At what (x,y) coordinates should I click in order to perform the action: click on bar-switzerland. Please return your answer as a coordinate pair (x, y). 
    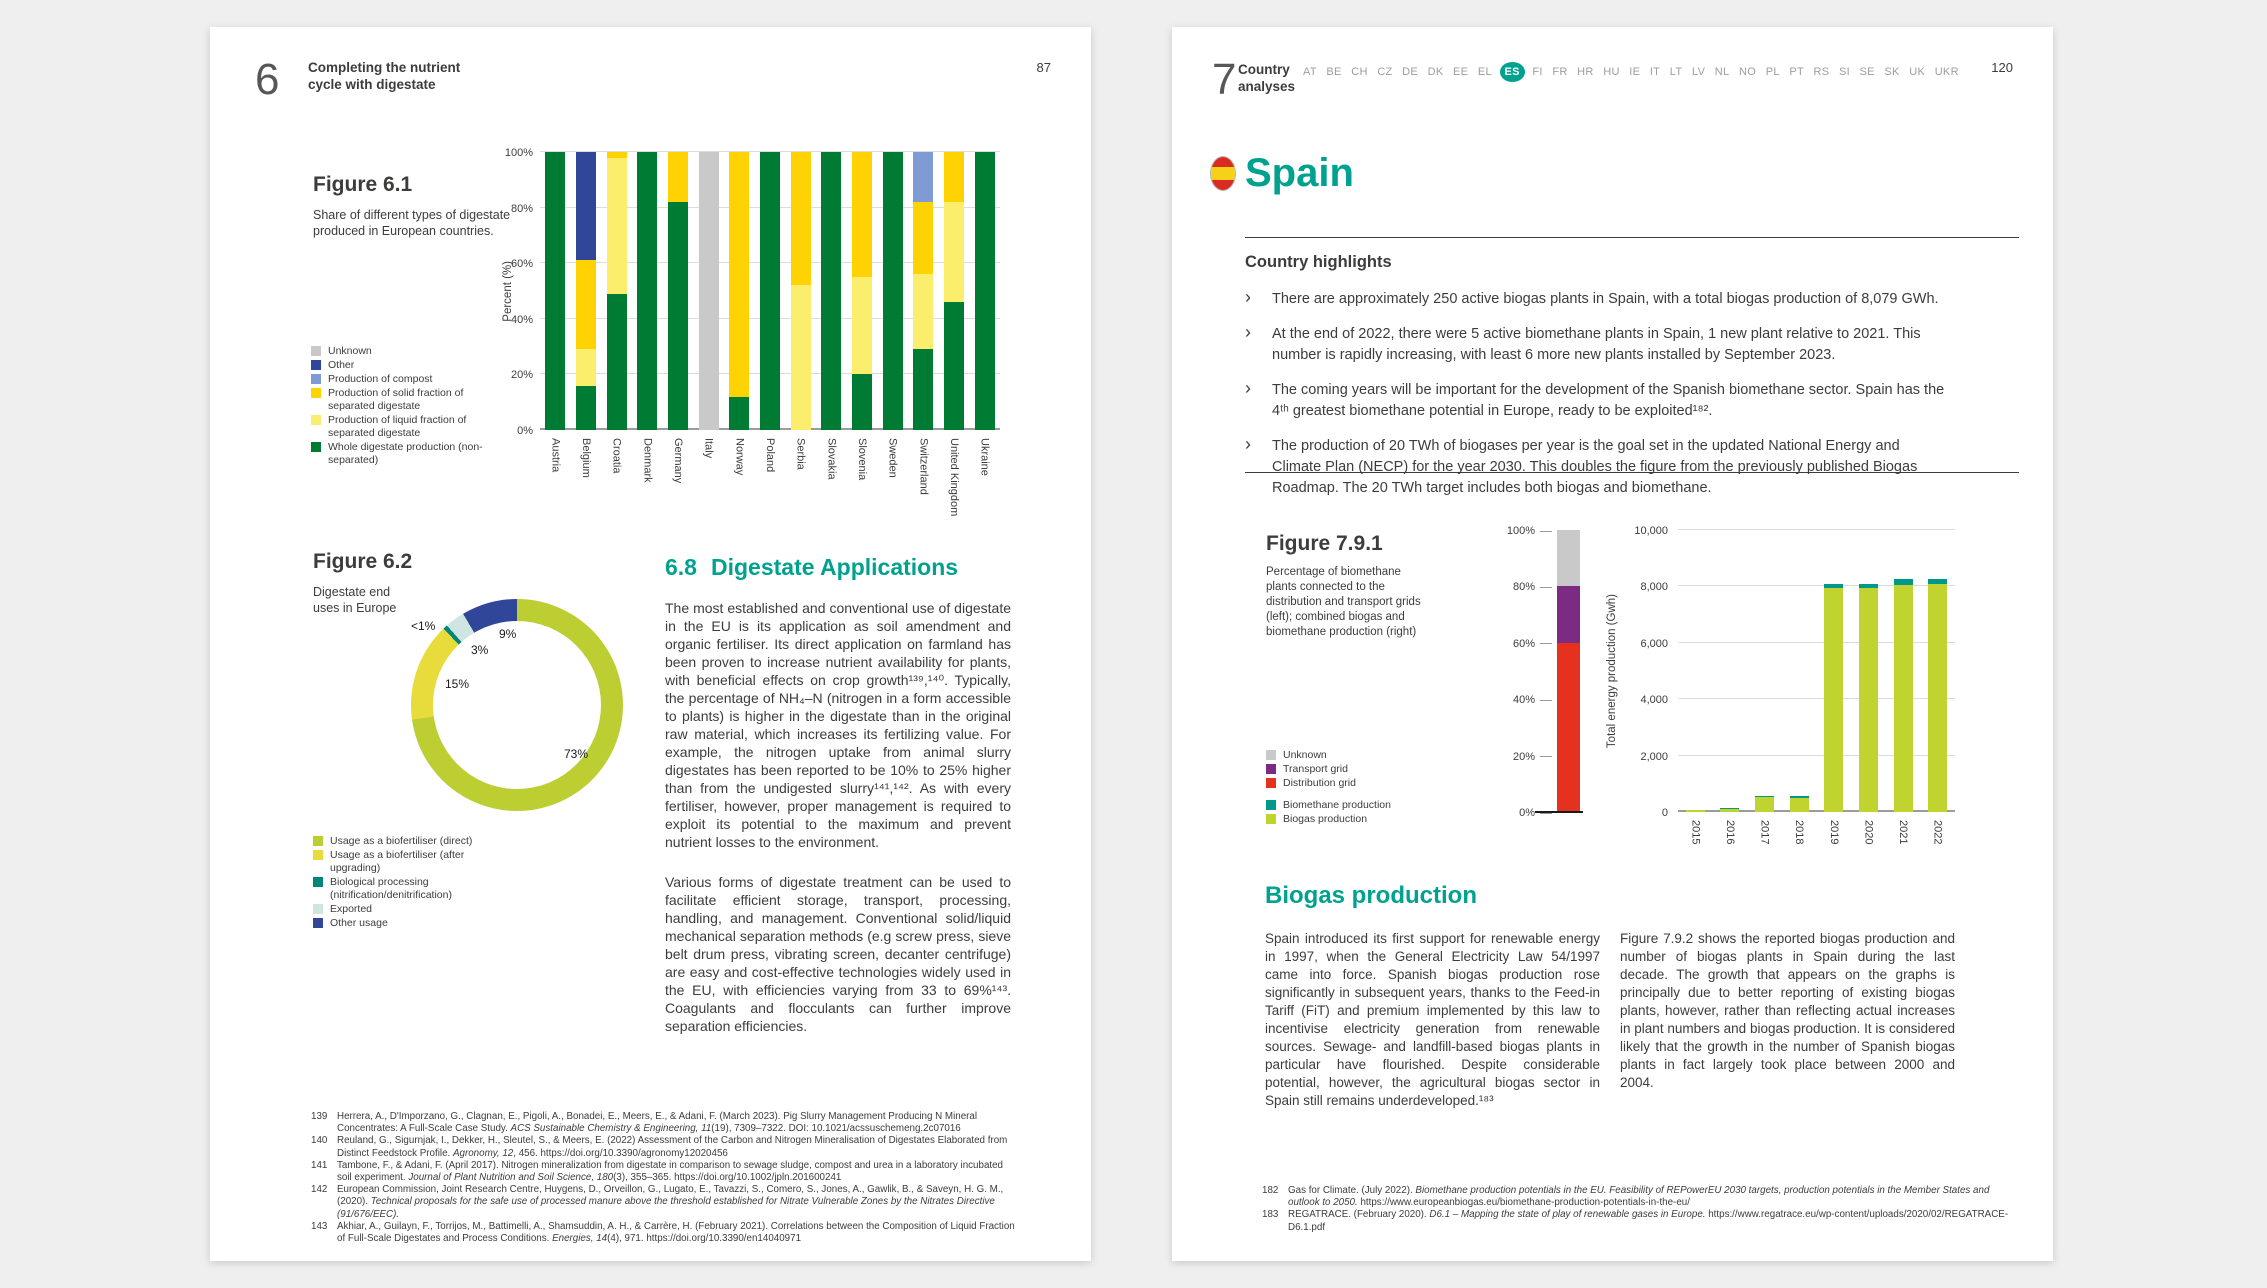
    Looking at the image, I should click on (923, 291).